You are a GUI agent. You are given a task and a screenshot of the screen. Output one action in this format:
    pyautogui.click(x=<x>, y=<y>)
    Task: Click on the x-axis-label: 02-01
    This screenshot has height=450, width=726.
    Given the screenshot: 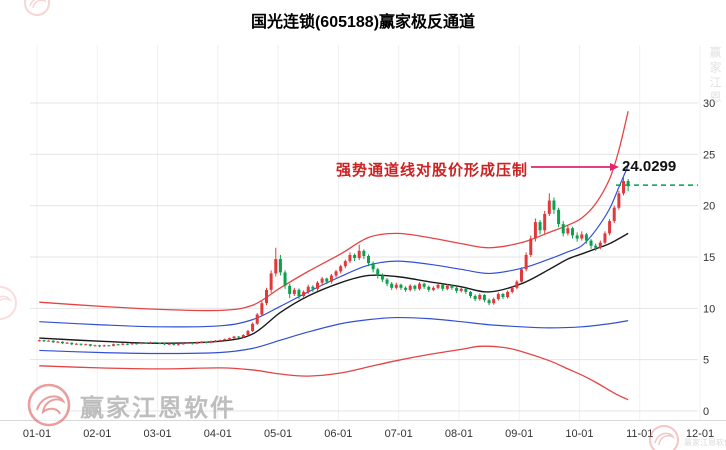 What is the action you would take?
    pyautogui.click(x=97, y=434)
    